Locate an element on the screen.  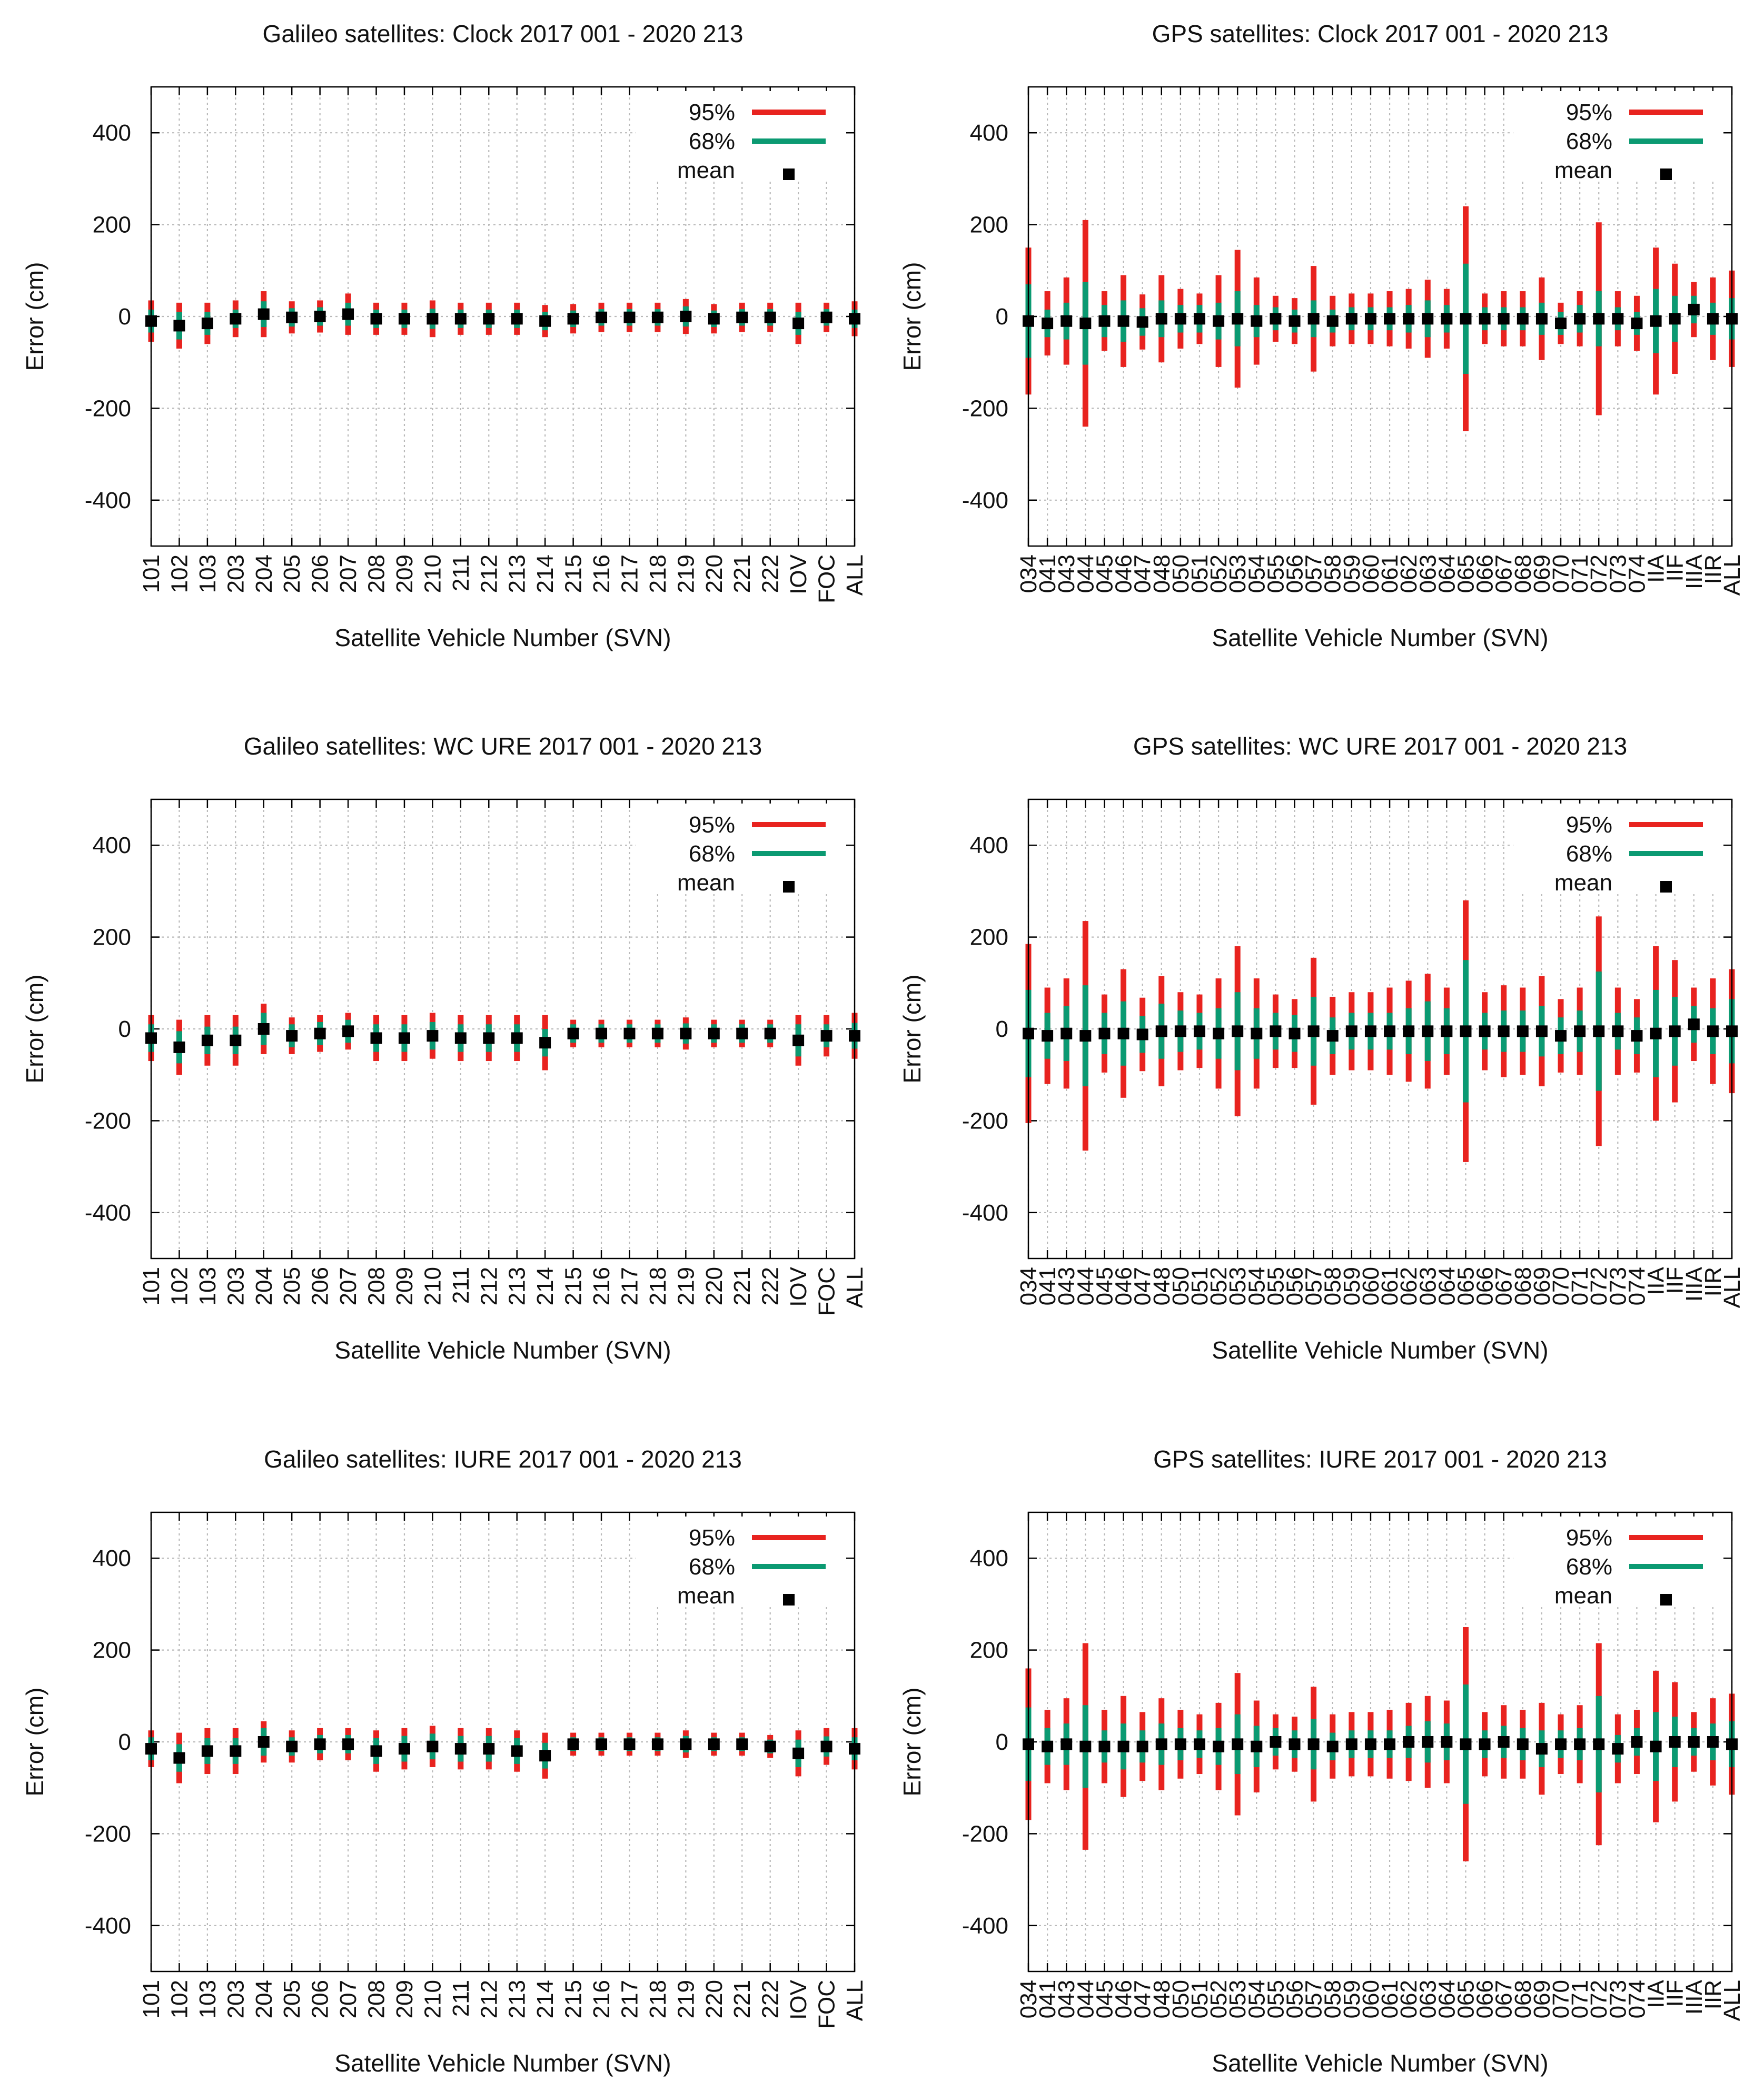
x-tick-label: 213 is located at coordinates (517, 1286).